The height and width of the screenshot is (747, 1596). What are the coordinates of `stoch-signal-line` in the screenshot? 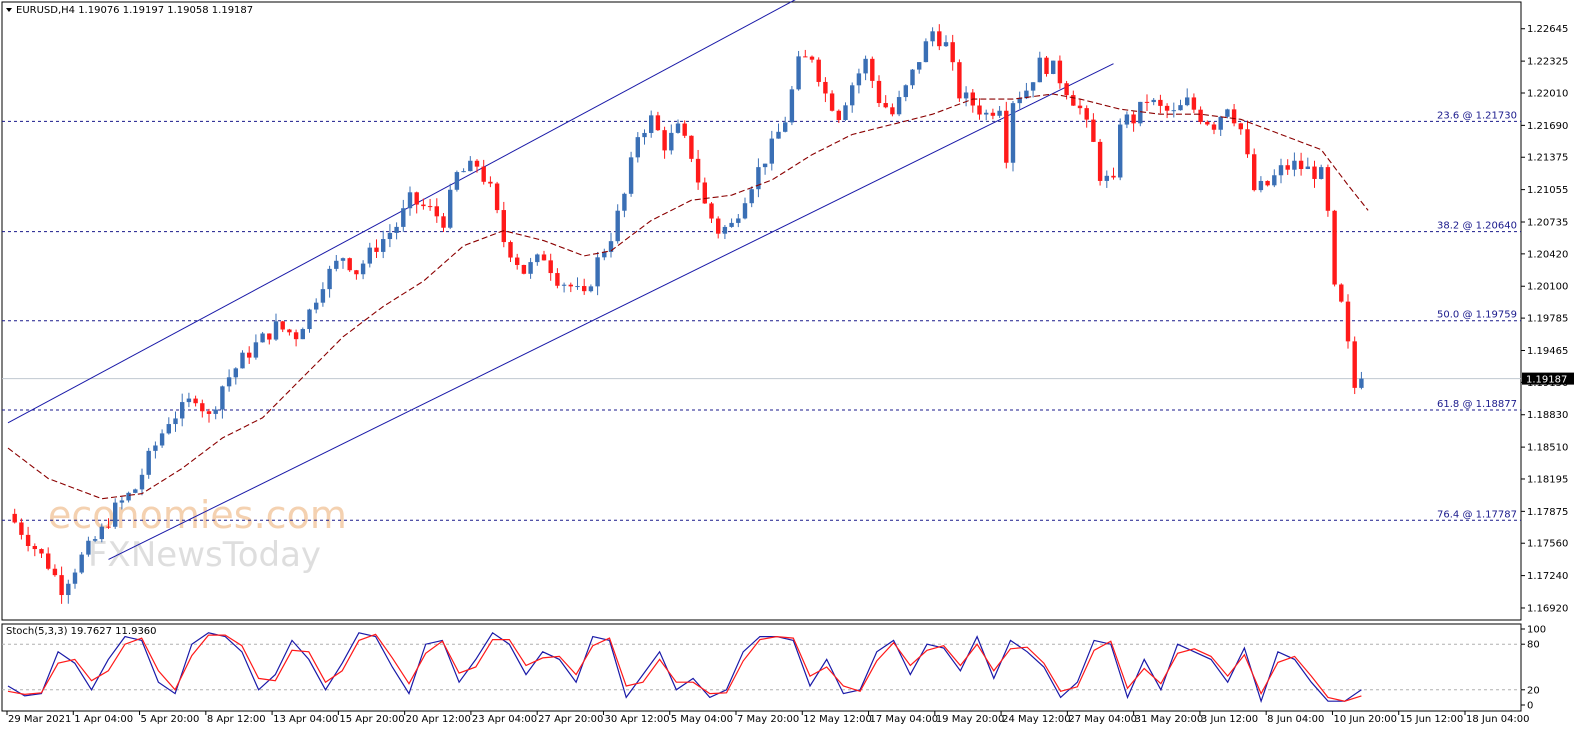 It's located at (684, 667).